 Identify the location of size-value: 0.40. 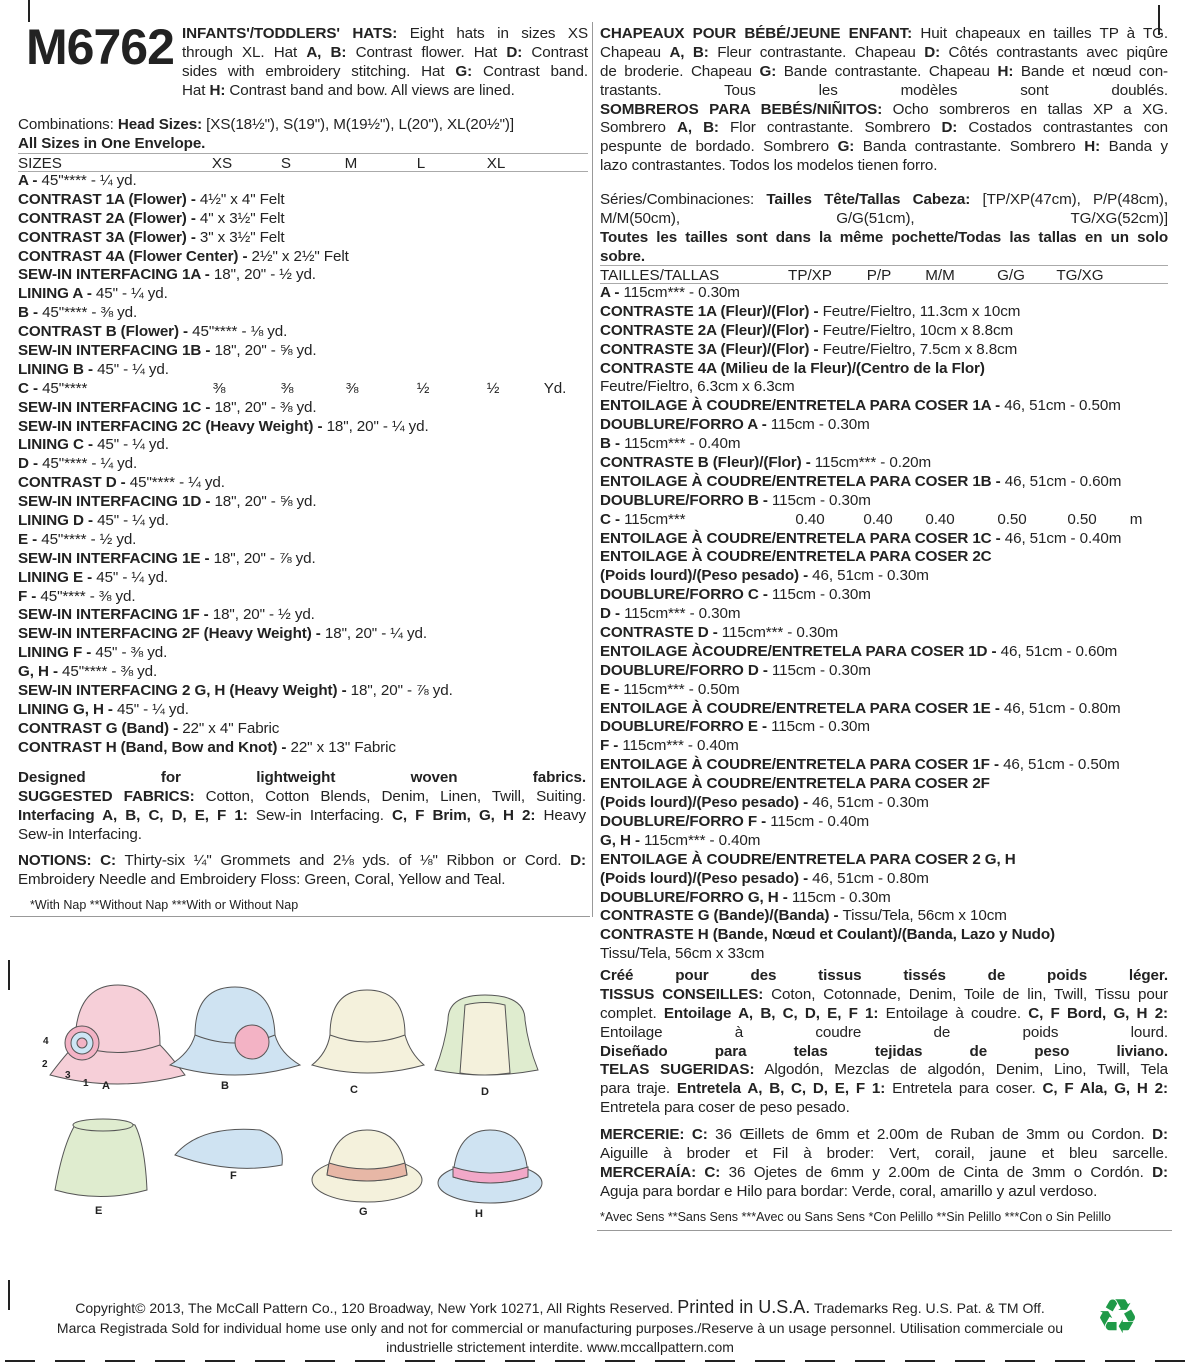
(810, 519).